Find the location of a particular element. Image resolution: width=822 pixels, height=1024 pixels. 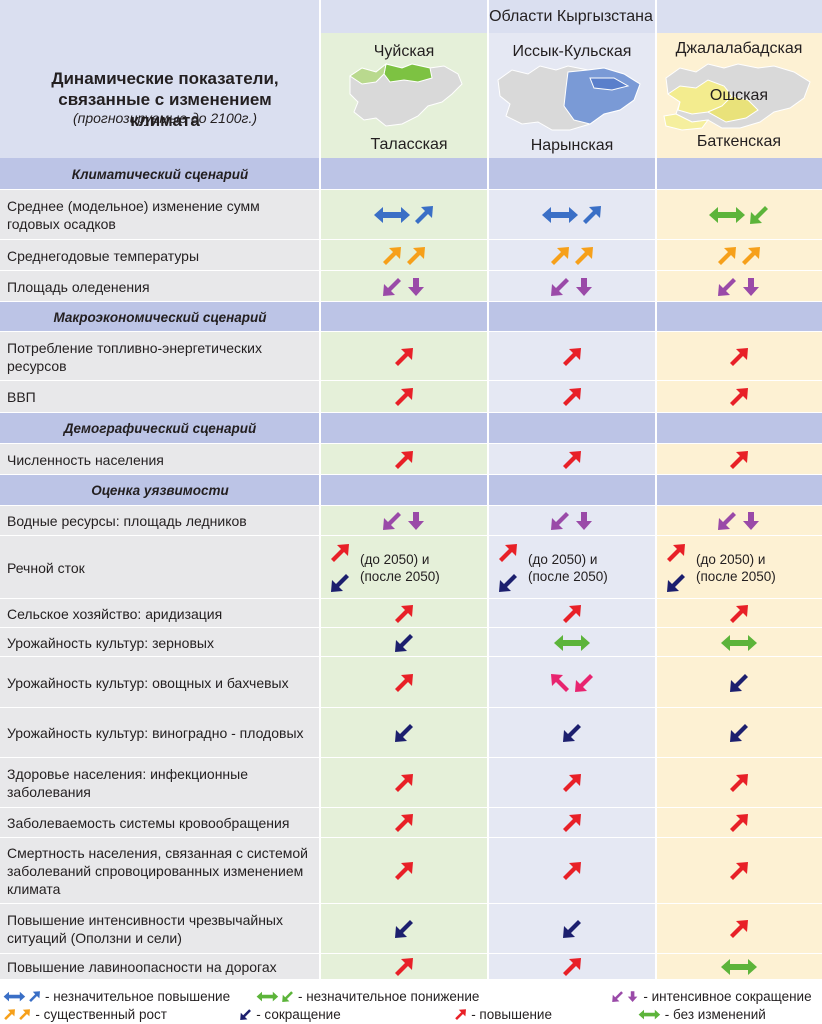

chui-region-map is located at coordinates (406, 94).